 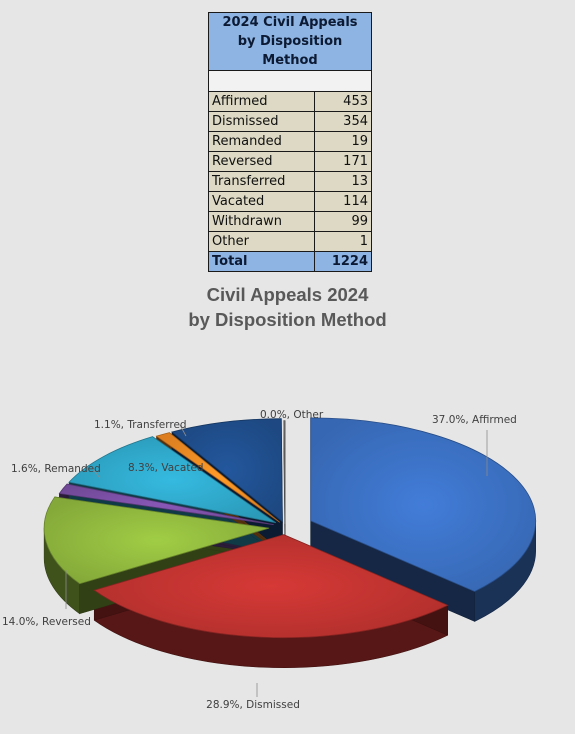 What do you see at coordinates (261, 221) in the screenshot?
I see `table-row-label: Withdrawn` at bounding box center [261, 221].